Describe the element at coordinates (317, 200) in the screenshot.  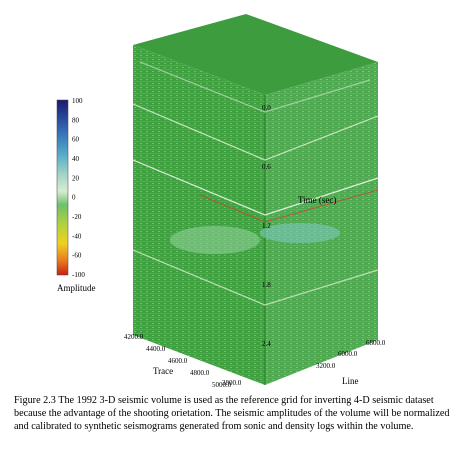
I see `time-axis-label: Time (sec)` at that location.